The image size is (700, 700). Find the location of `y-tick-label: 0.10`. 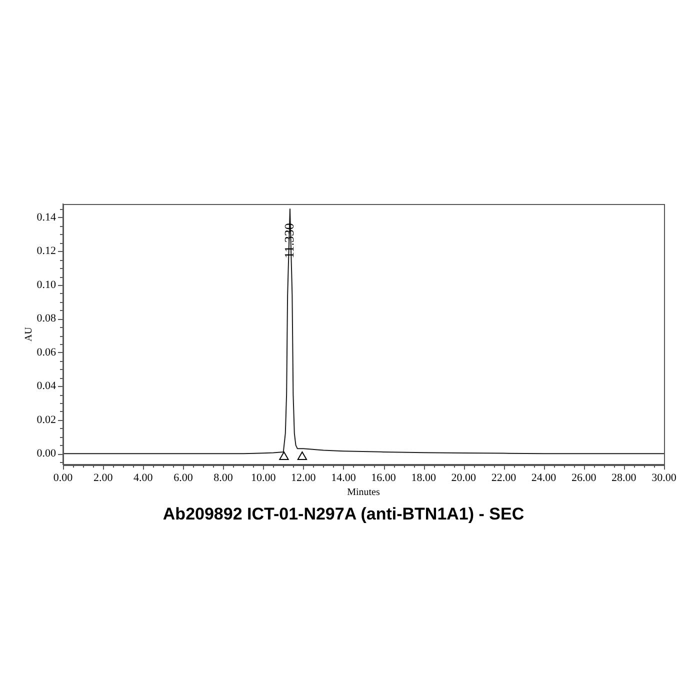

y-tick-label: 0.10 is located at coordinates (46, 284).